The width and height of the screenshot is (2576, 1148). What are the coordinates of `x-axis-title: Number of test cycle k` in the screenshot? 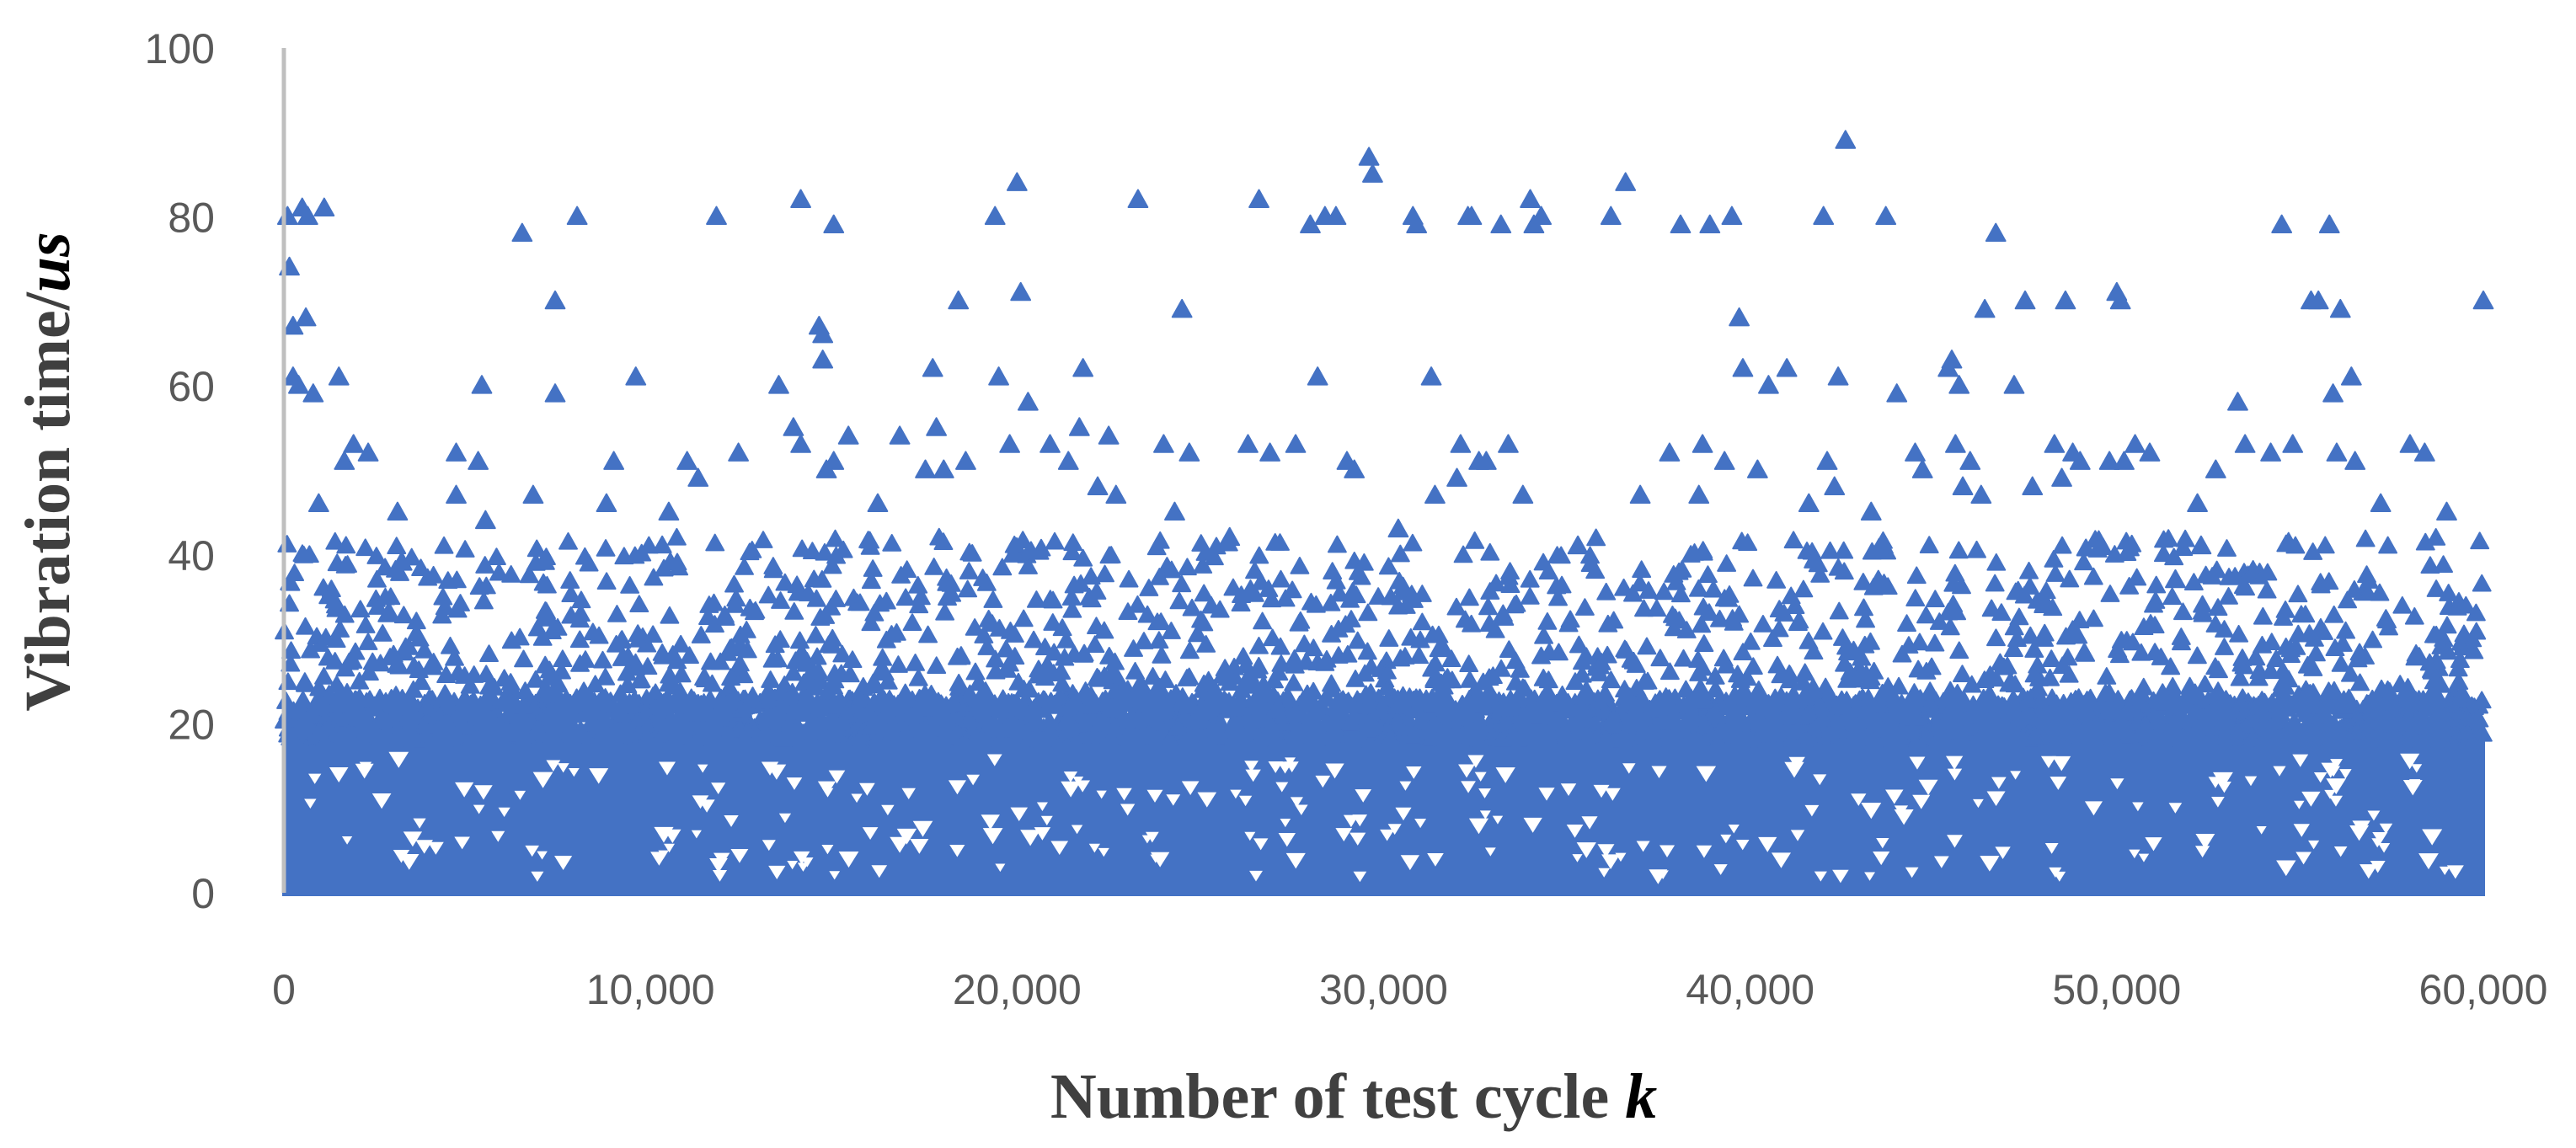 It's located at (1353, 1096).